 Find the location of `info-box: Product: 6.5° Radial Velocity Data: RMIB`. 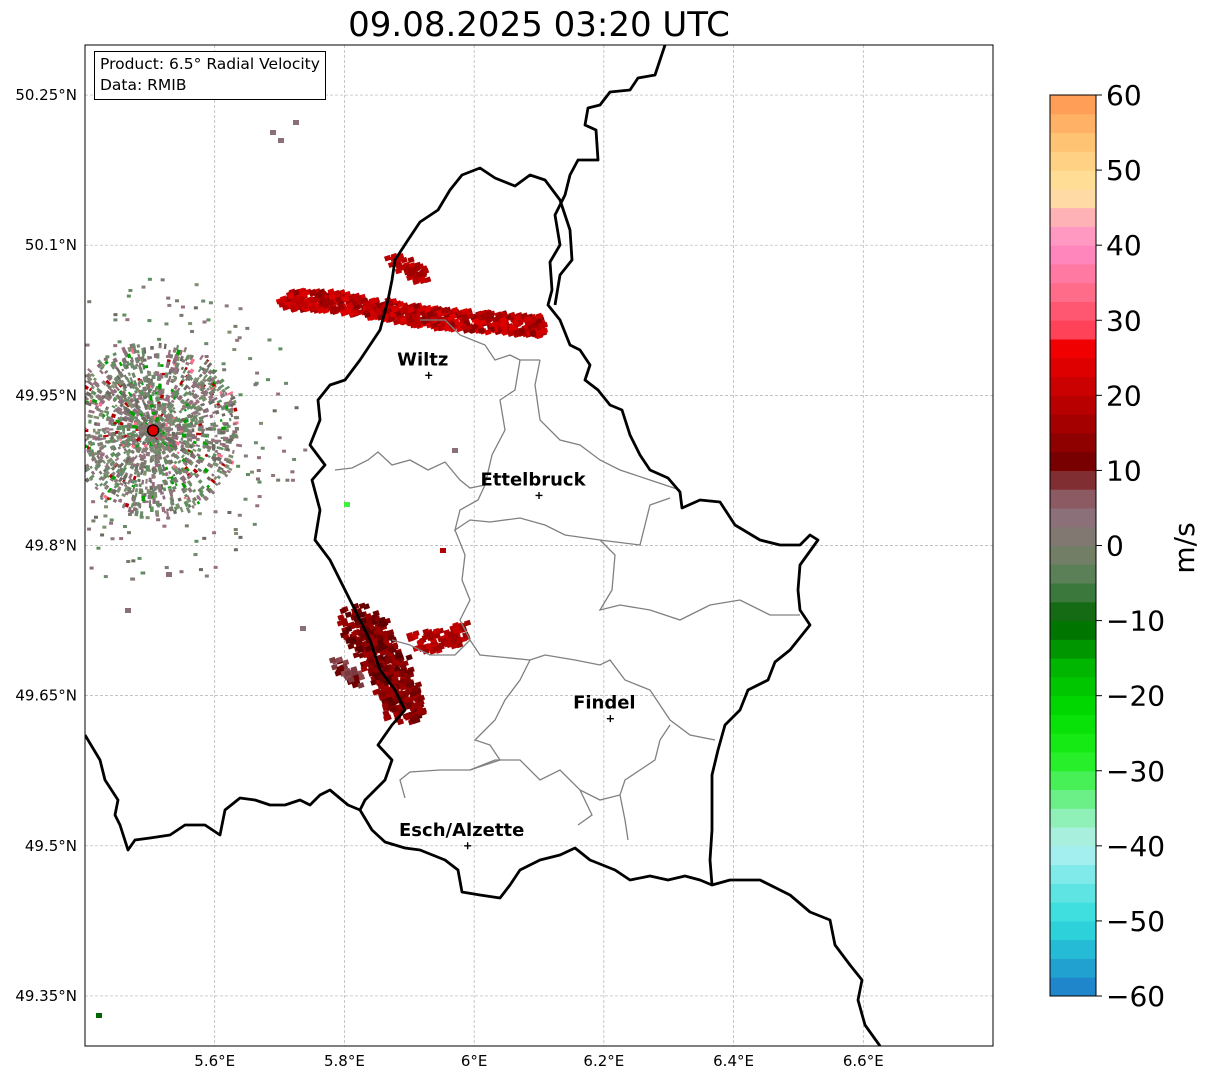

info-box: Product: 6.5° Radial Velocity Data: RMIB is located at coordinates (210, 75).